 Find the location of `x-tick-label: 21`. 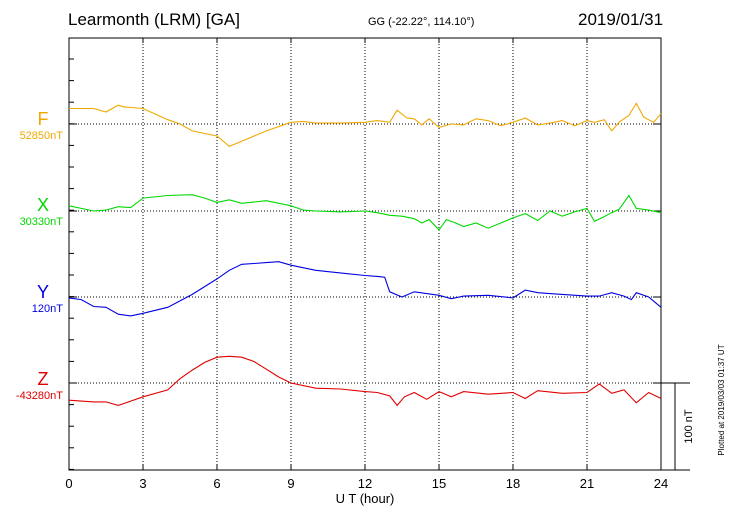

x-tick-label: 21 is located at coordinates (587, 483).